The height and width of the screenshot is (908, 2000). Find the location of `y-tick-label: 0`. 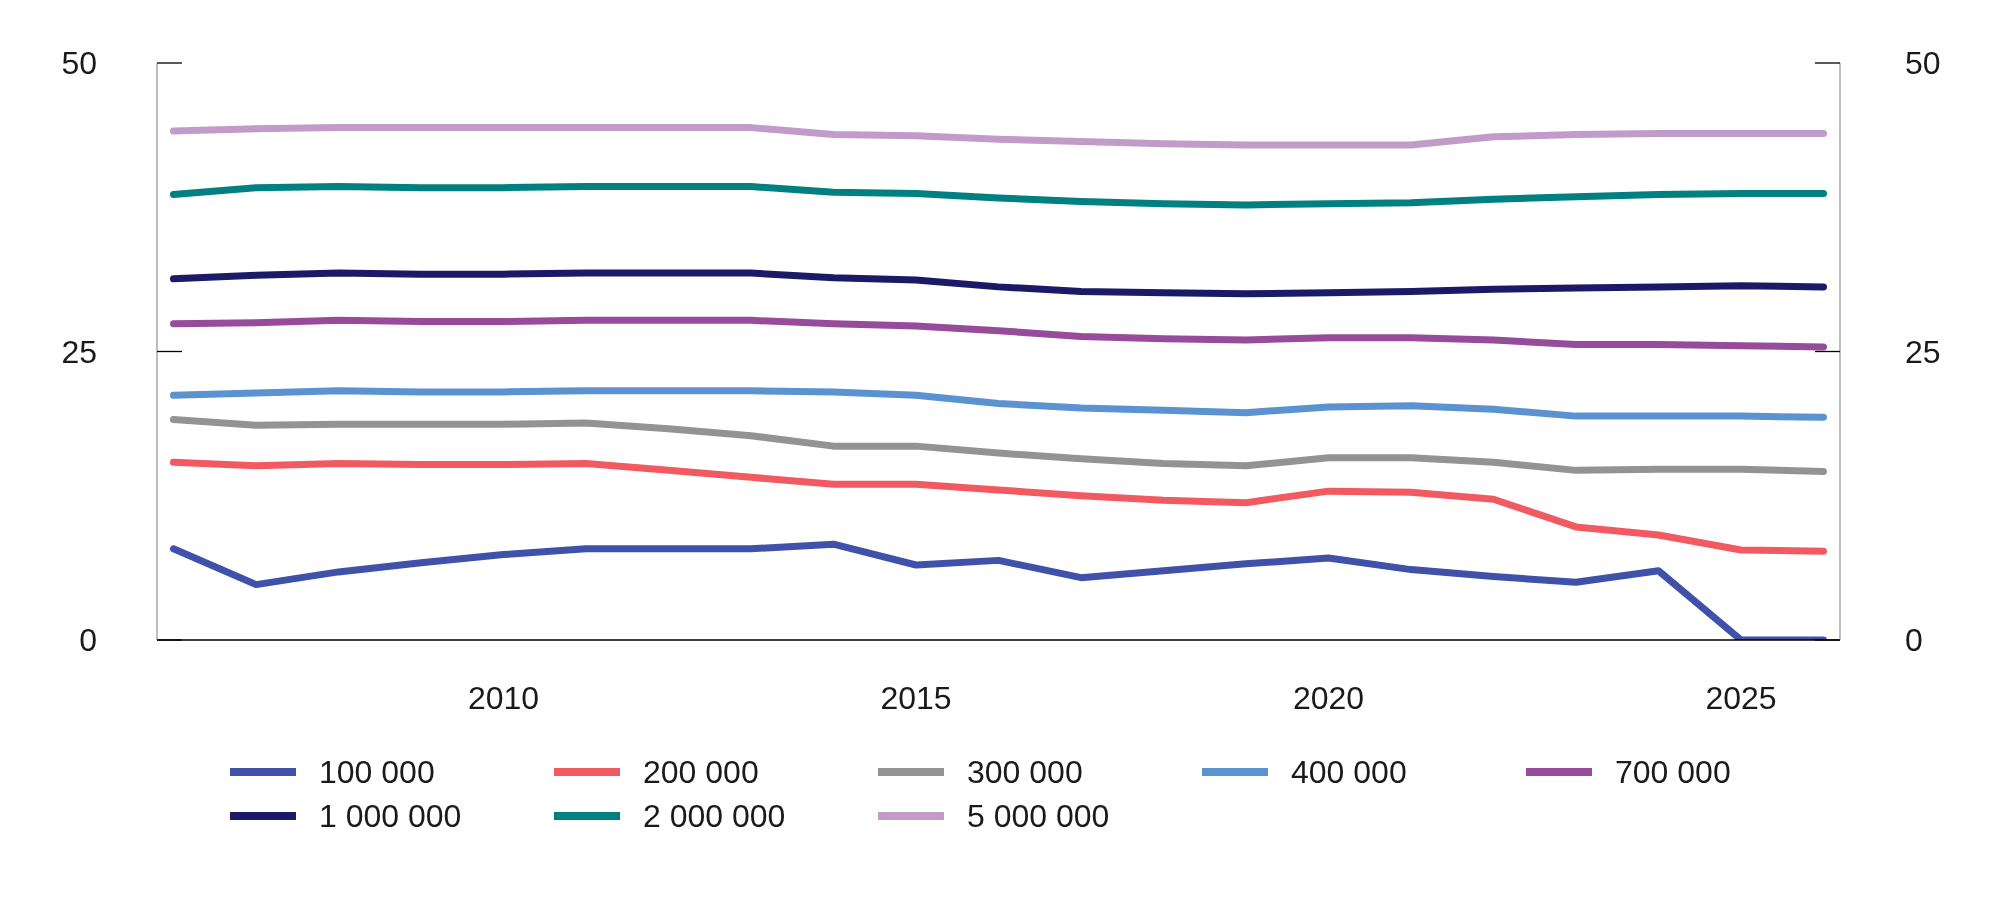

y-tick-label: 0 is located at coordinates (88, 640).